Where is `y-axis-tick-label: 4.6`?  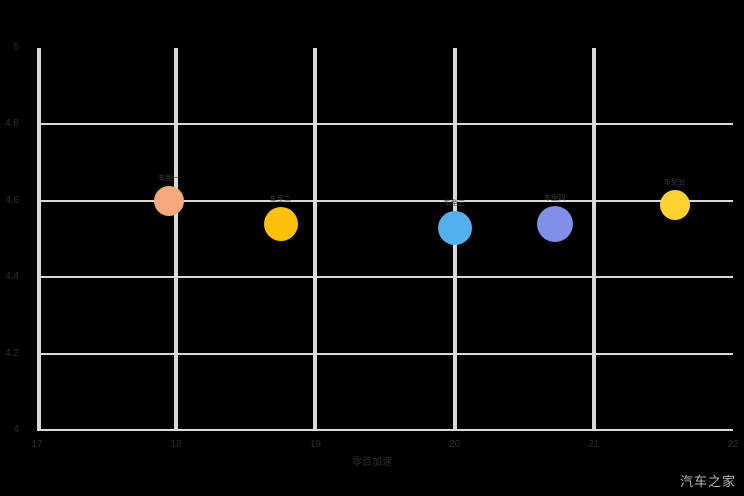
y-axis-tick-label: 4.6 is located at coordinates (12, 200).